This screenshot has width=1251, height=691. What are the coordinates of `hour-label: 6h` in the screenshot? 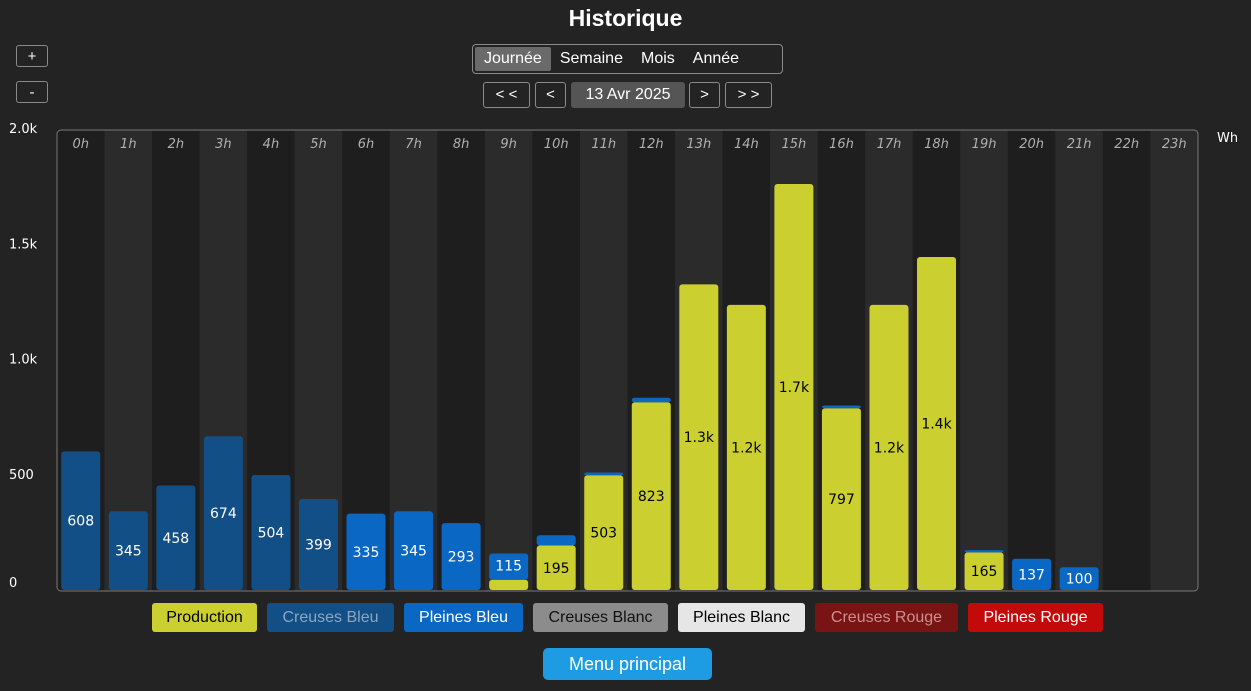 It's located at (366, 144).